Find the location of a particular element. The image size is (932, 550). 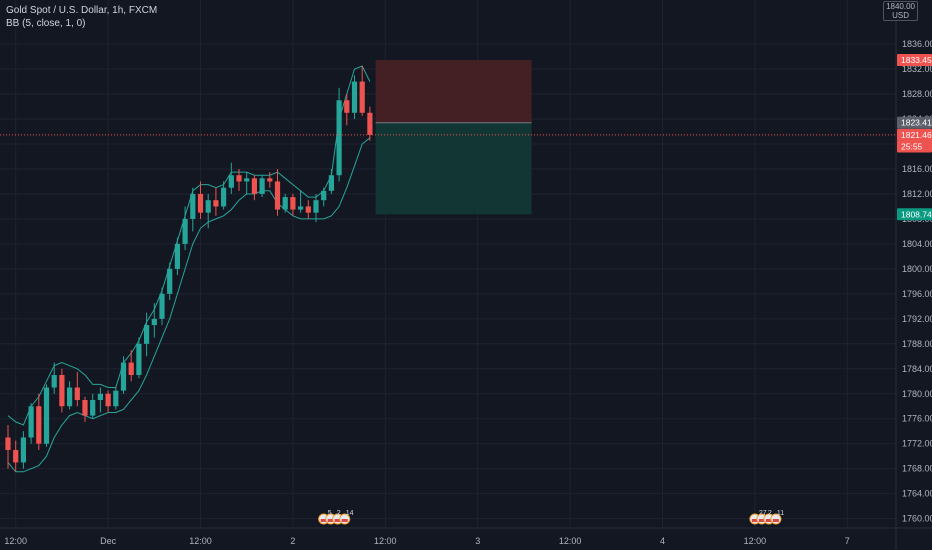

indicator-label: BB (5, close, 1, 0) is located at coordinates (46, 23).